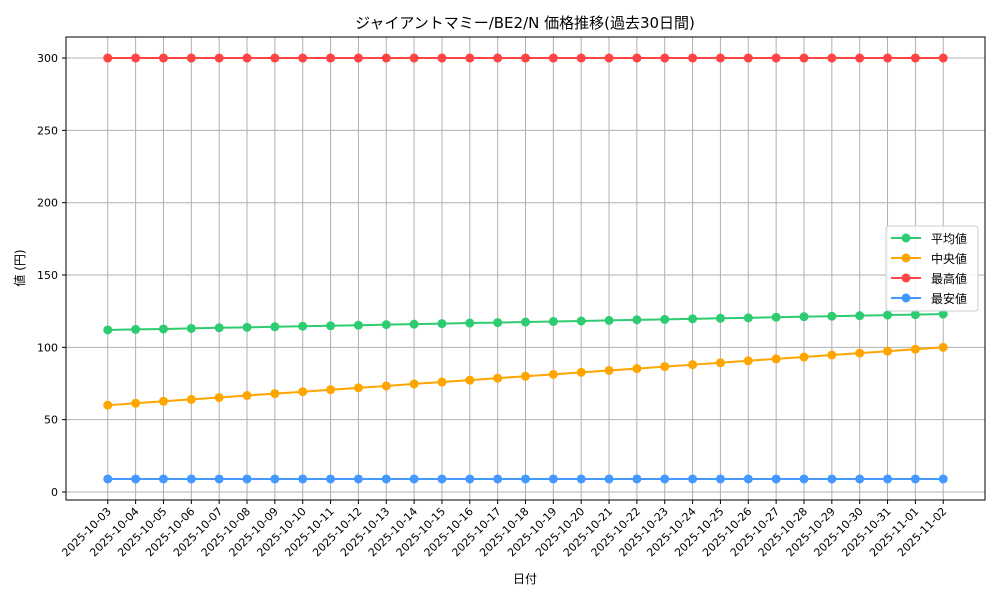  Describe the element at coordinates (949, 258) in the screenshot. I see `legend-label: 中央値` at that location.